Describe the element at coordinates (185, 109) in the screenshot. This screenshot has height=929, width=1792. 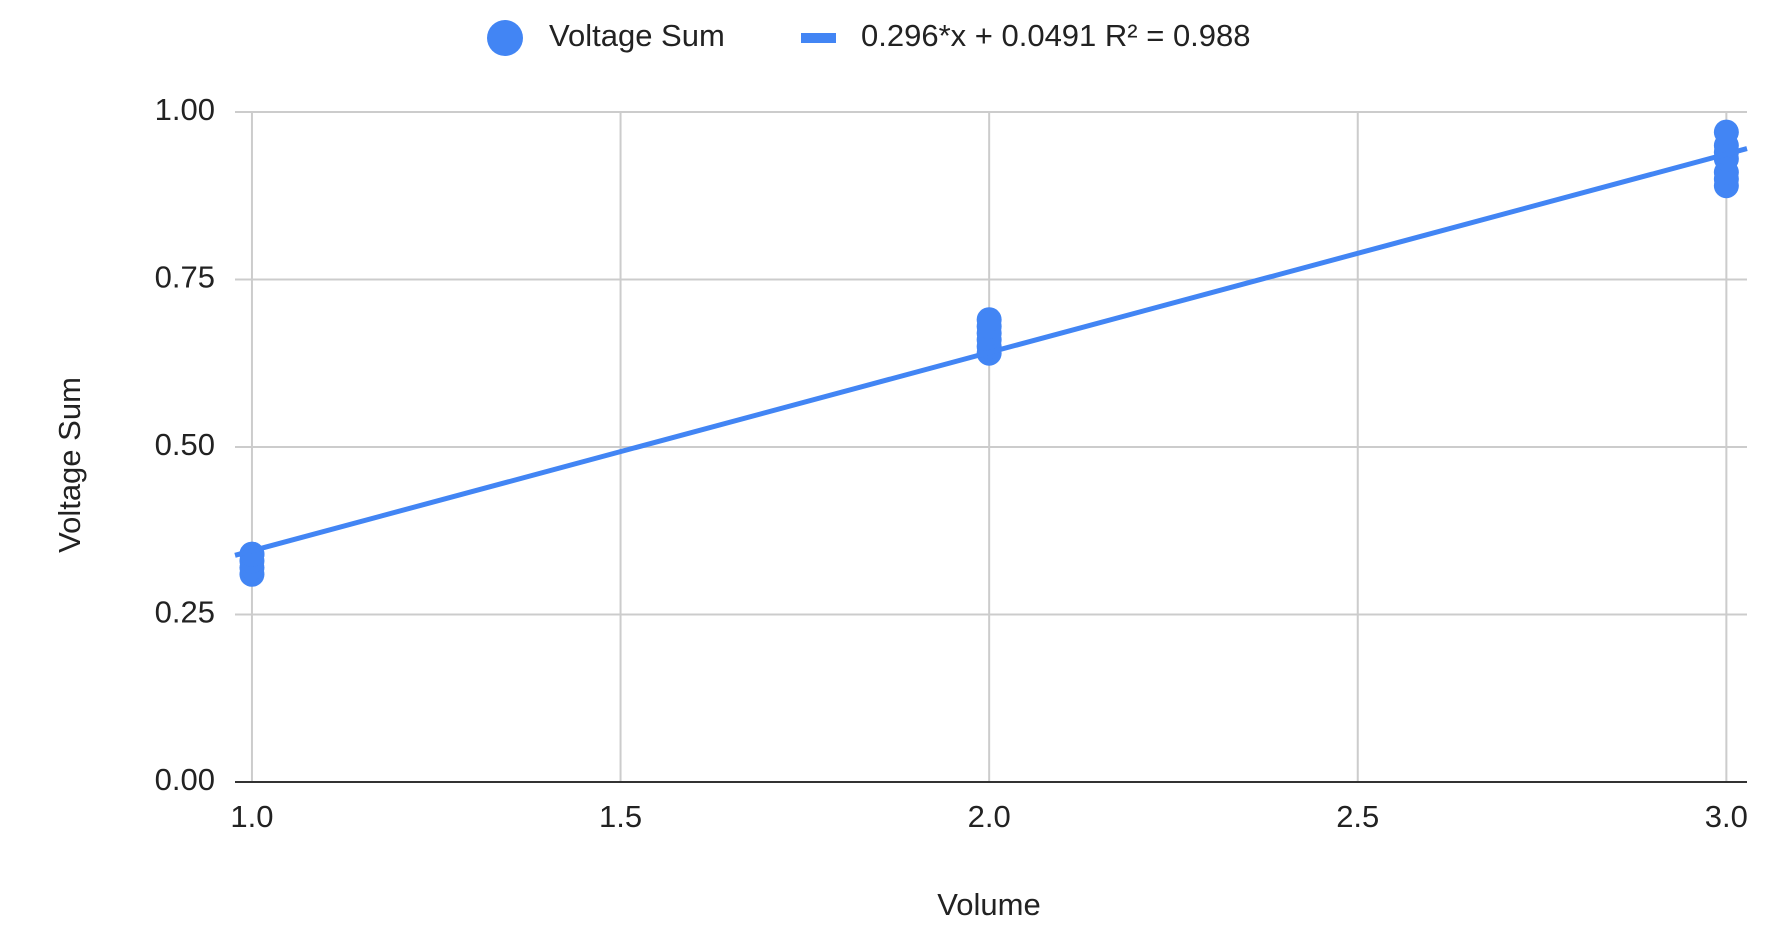
I see `y-tick-label: 1.00` at that location.